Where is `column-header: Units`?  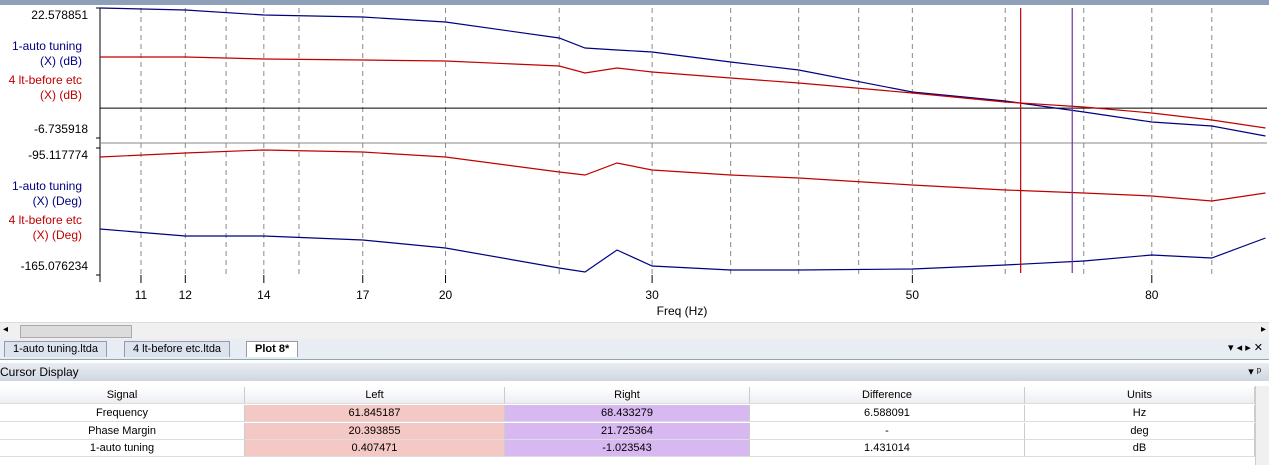
column-header: Units is located at coordinates (1140, 395).